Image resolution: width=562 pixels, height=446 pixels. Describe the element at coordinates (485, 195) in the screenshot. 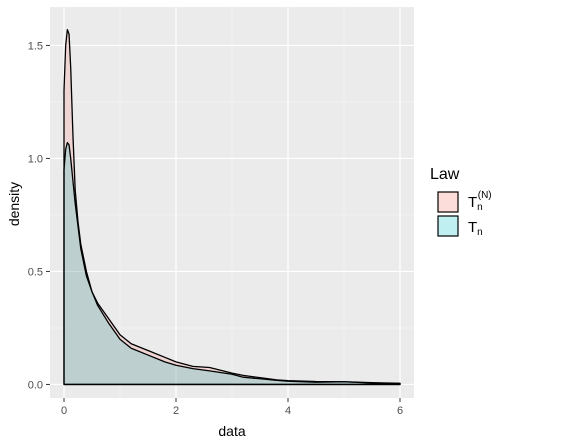

I see `legend-label-tn-n-sup: (N)` at that location.